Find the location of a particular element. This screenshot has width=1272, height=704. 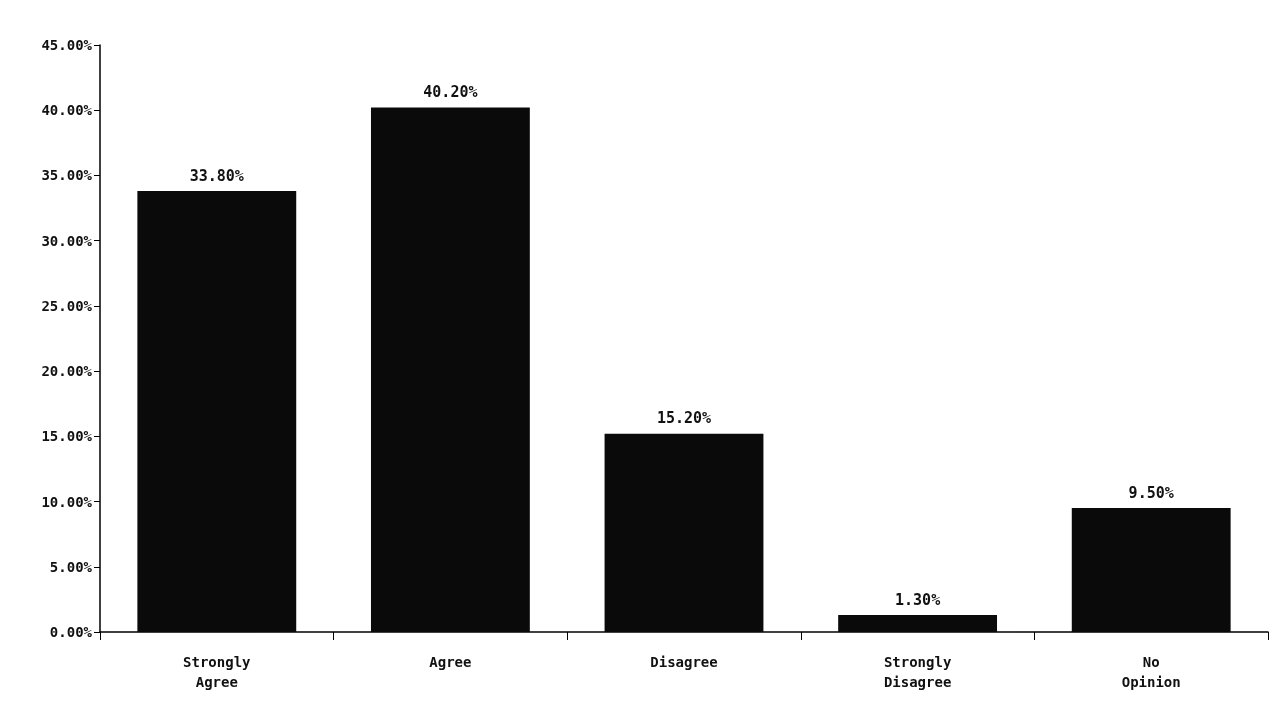

y-tick-label: 35.00% is located at coordinates (67, 175).